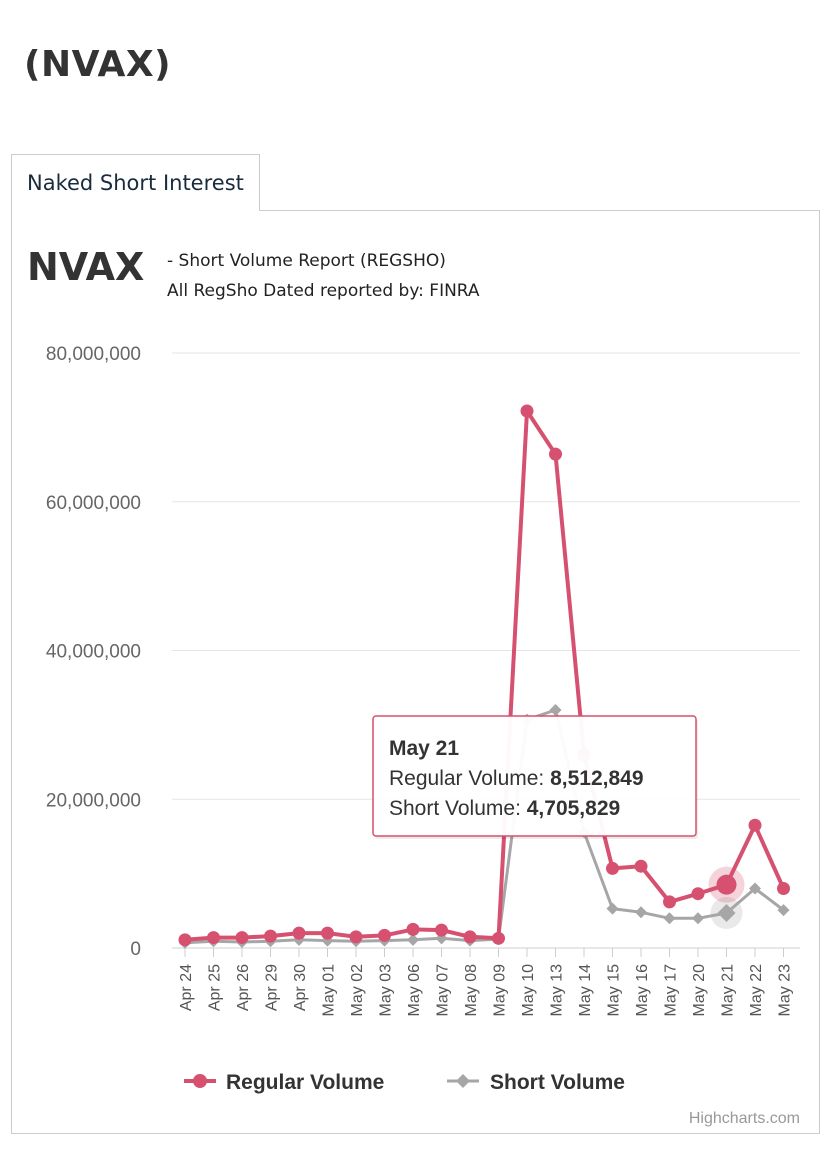 The image size is (828, 1159). Describe the element at coordinates (305, 1082) in the screenshot. I see `legend-label-regular-volume: Regular Volume` at that location.